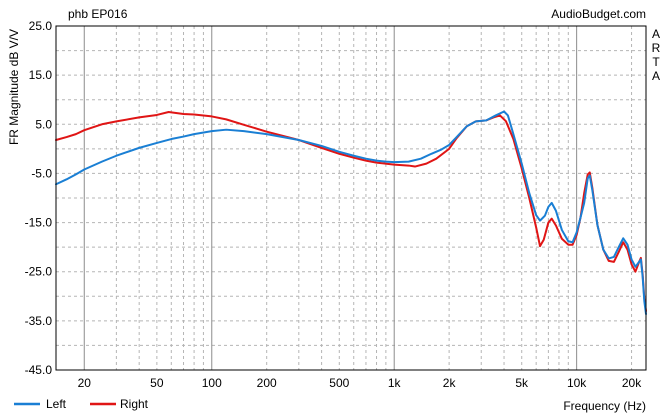 The width and height of the screenshot is (671, 420). Describe the element at coordinates (212, 383) in the screenshot. I see `x-tick-label: 100` at that location.